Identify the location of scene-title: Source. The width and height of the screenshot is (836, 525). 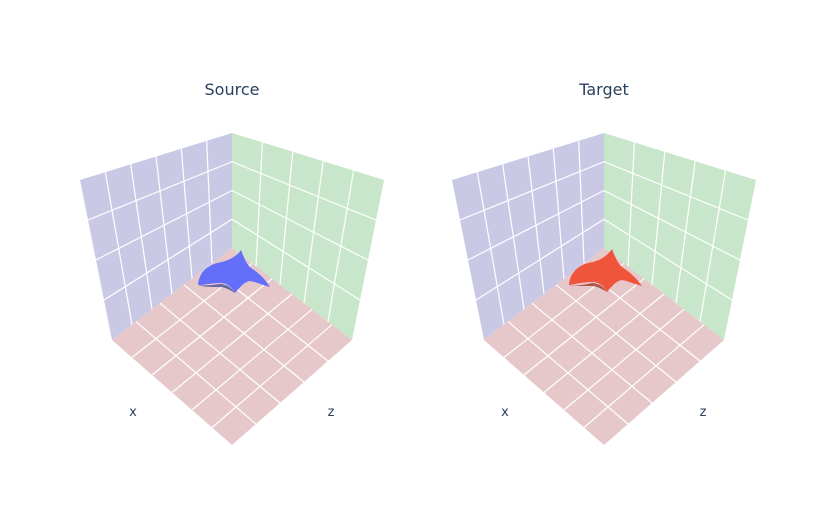
(232, 89).